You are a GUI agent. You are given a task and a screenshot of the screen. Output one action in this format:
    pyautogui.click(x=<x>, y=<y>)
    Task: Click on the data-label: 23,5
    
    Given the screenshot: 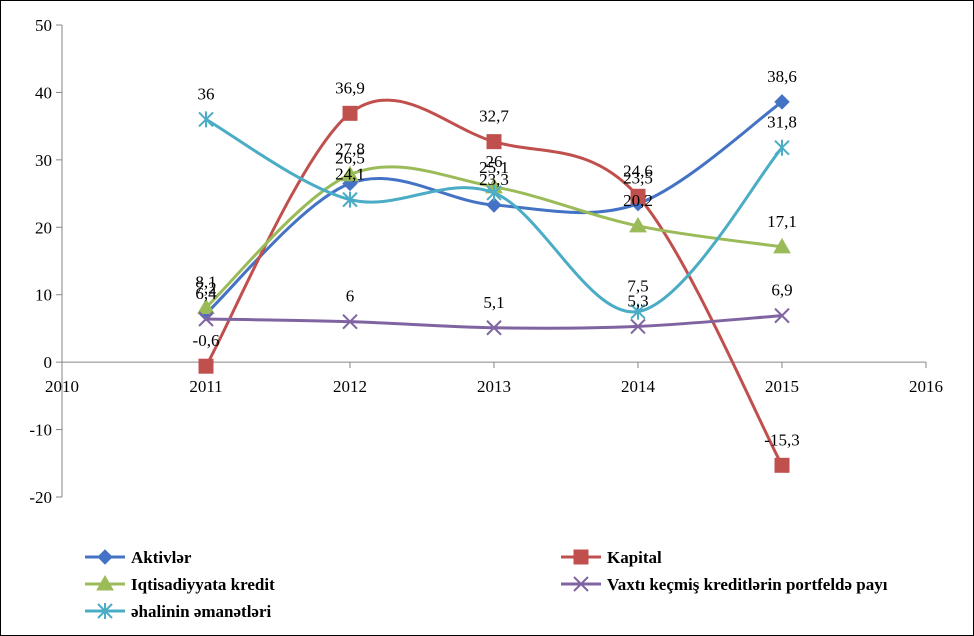 What is the action you would take?
    pyautogui.click(x=638, y=178)
    